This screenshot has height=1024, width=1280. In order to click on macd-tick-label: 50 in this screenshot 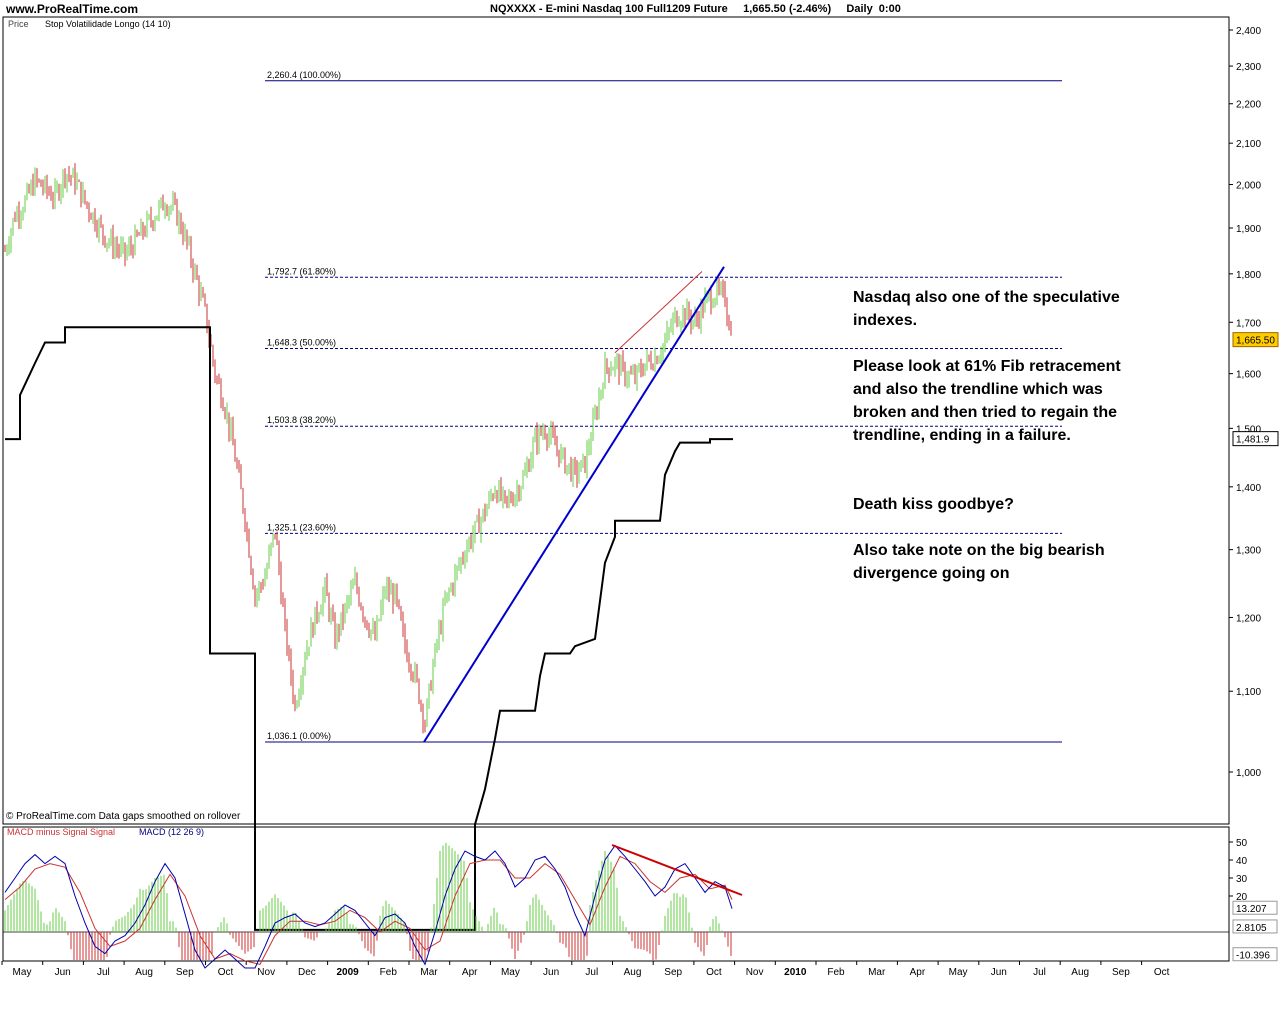, I will do `click(1242, 843)`.